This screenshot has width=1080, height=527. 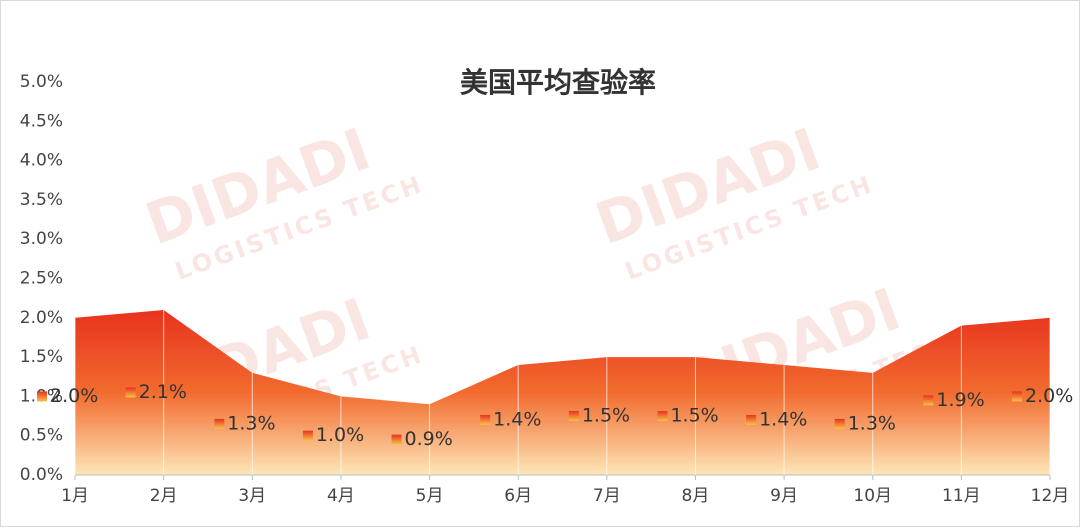 I want to click on value-label: 1.0%, so click(x=340, y=435).